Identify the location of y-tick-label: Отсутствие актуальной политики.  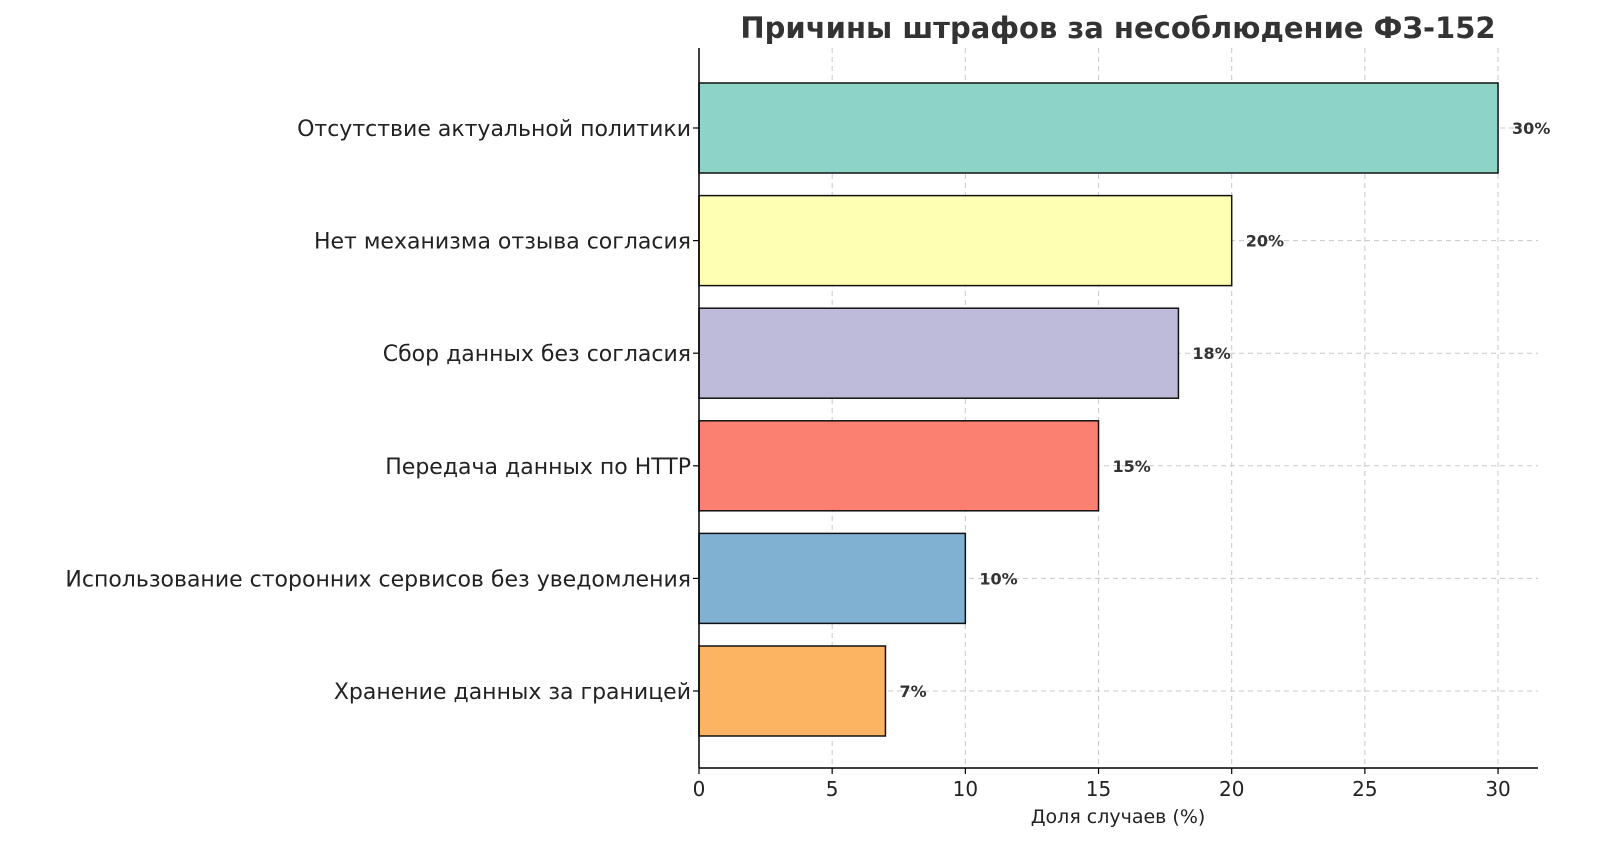
(494, 129).